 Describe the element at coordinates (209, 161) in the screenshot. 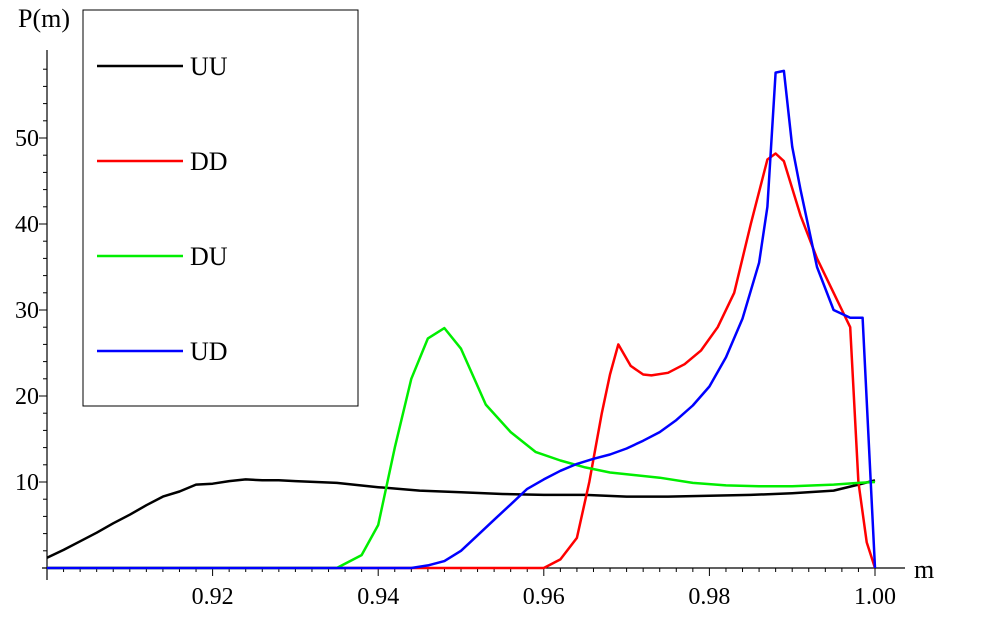

I see `legend-label-dd: DD` at that location.